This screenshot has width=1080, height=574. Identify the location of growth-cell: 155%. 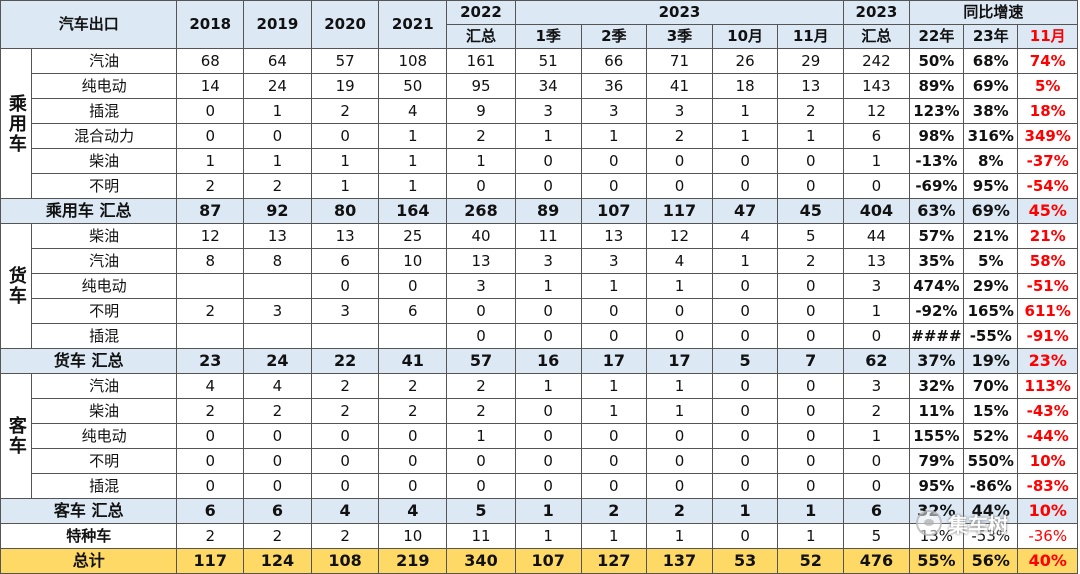
(936, 436).